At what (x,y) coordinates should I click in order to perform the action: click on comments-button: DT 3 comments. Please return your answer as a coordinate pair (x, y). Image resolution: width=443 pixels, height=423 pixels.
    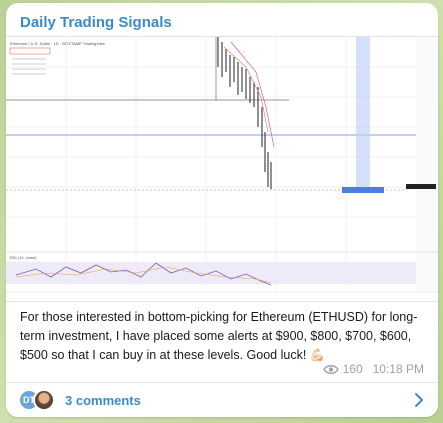
    Looking at the image, I should click on (222, 400).